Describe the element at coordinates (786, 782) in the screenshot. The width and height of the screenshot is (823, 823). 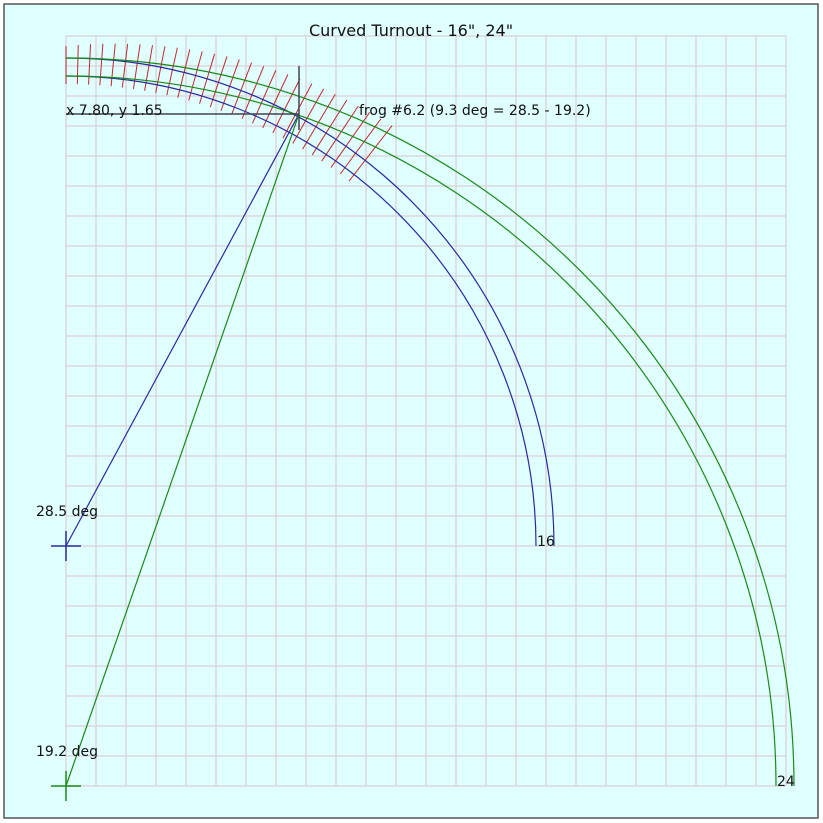
I see `radius-label: 24` at that location.